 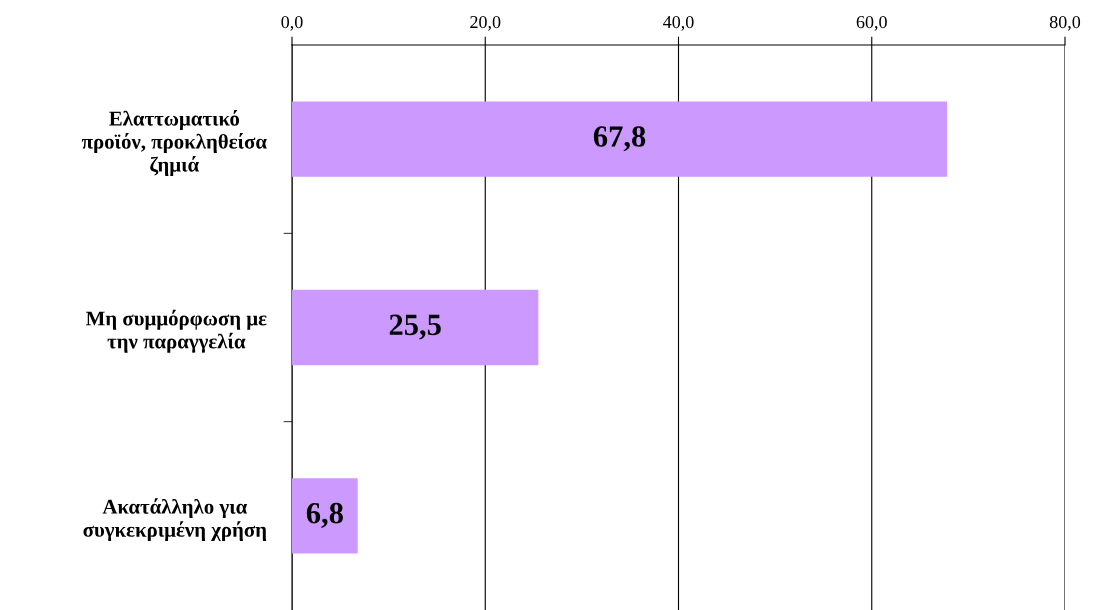 I want to click on x-tick-label: 0,0, so click(x=292, y=23).